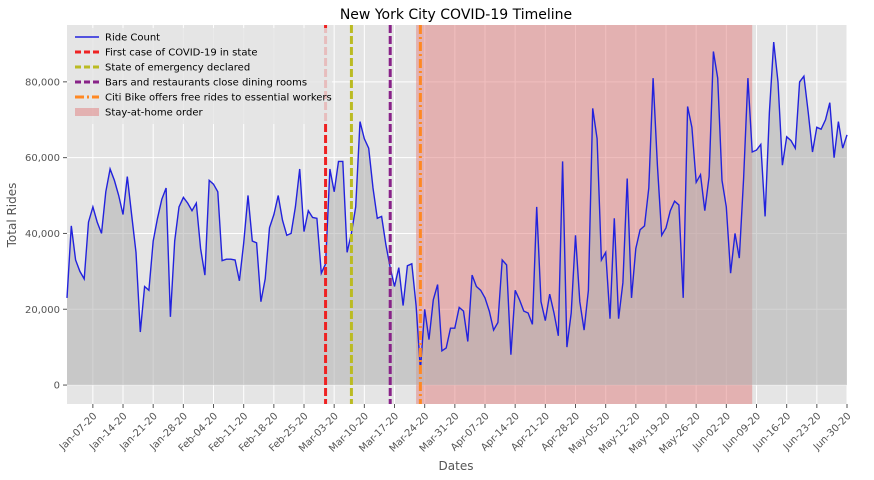 The height and width of the screenshot is (480, 874). I want to click on y-tick-label: 0, so click(57, 386).